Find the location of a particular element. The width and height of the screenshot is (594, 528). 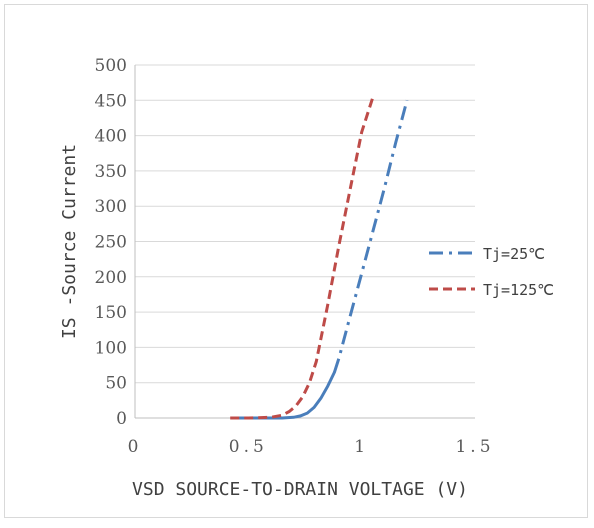

x-tick-label: 0 is located at coordinates (135, 447).